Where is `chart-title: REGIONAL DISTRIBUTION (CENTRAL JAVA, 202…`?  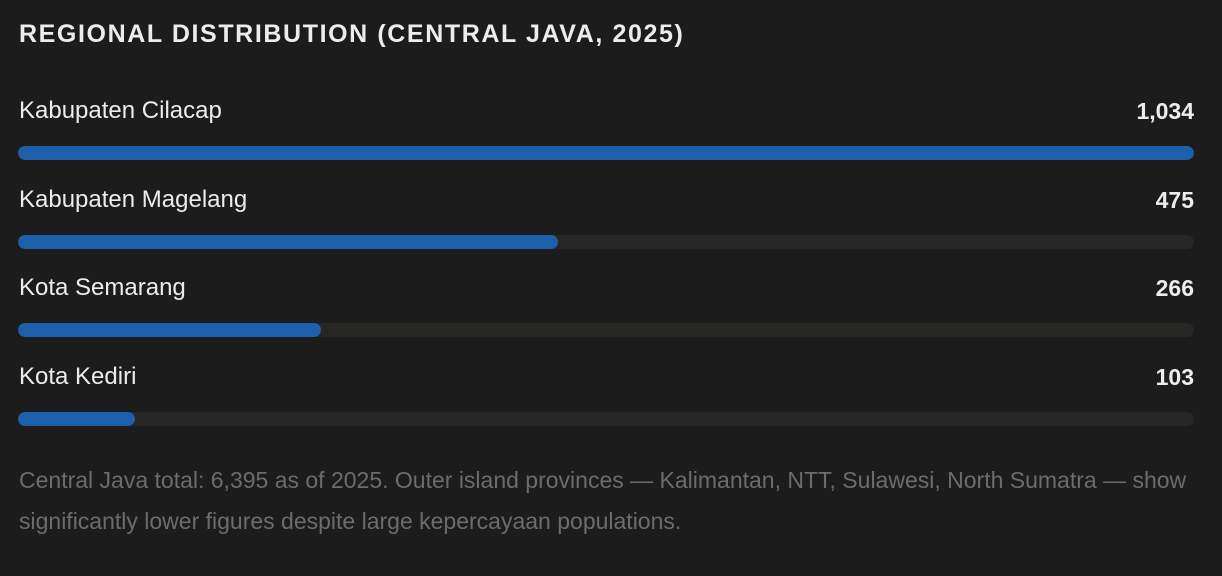 chart-title: REGIONAL DISTRIBUTION (CENTRAL JAVA, 202… is located at coordinates (352, 34).